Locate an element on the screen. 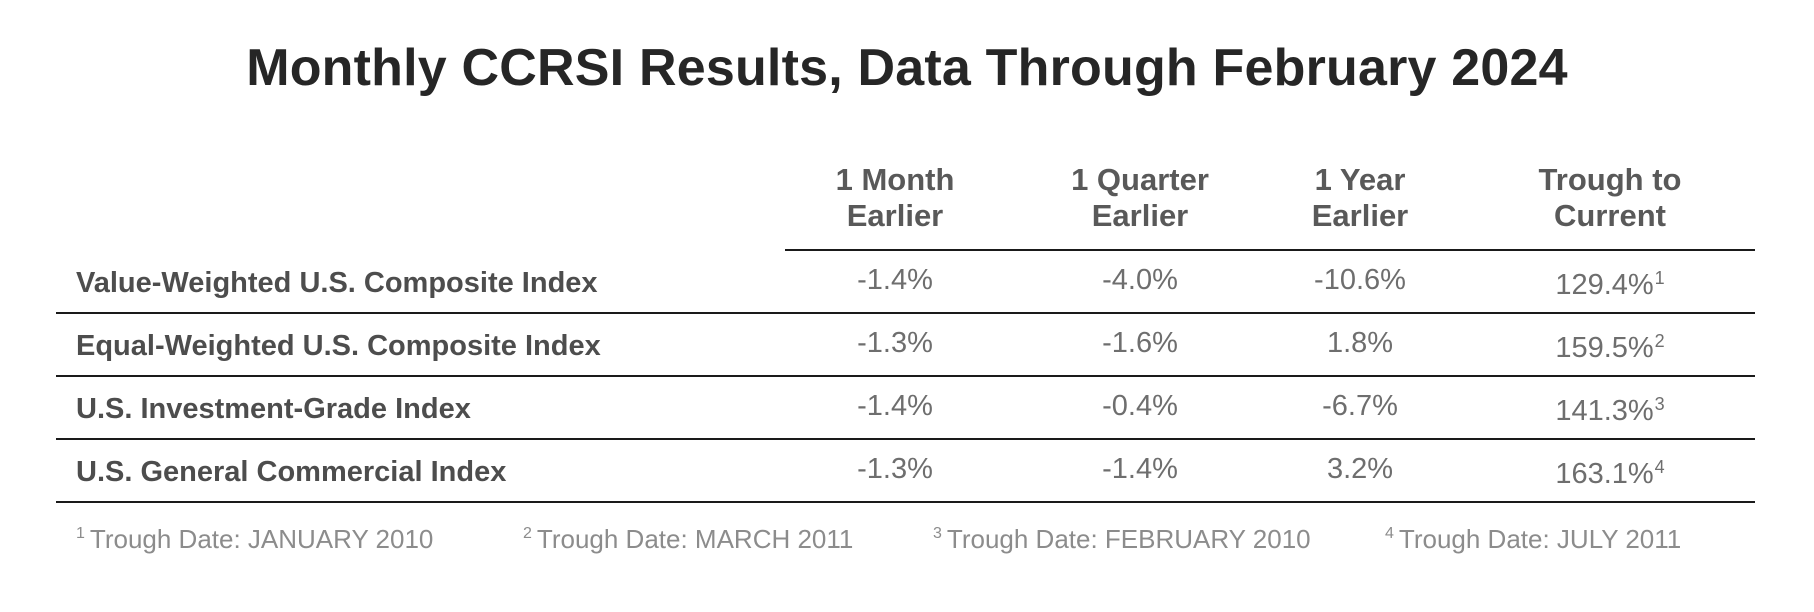 Image resolution: width=1814 pixels, height=612 pixels. cell-1-year: -6.7% is located at coordinates (1360, 406).